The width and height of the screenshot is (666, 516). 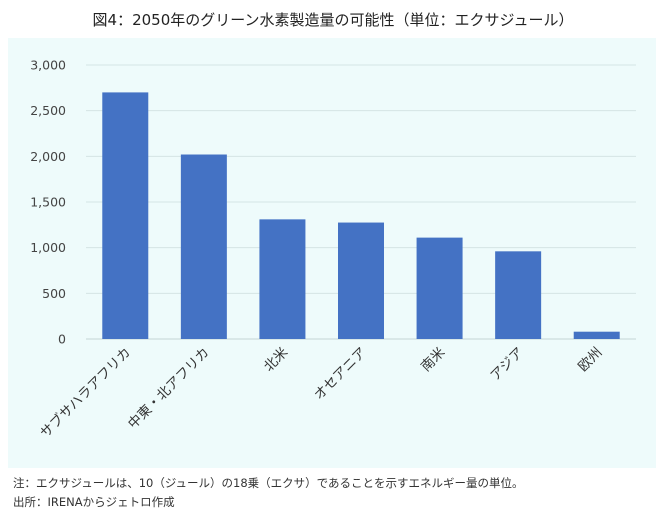 I want to click on x-category-label: 欧州, so click(x=590, y=360).